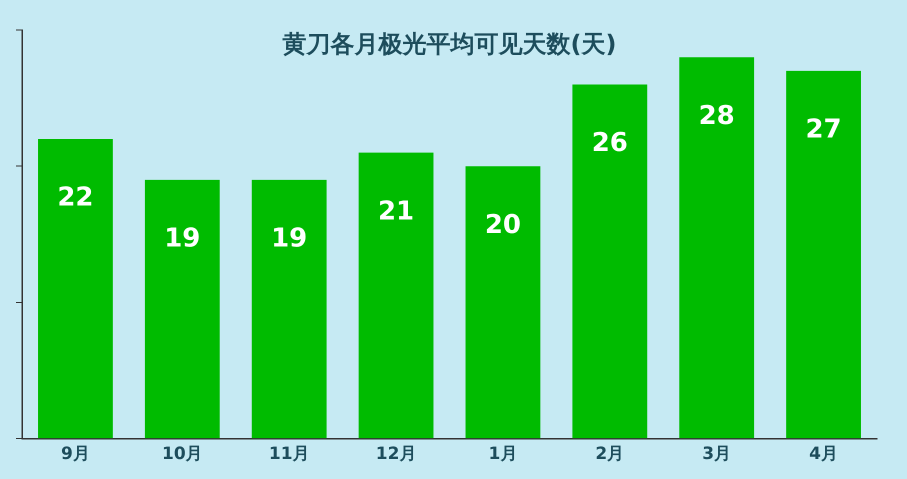 Image resolution: width=907 pixels, height=479 pixels. What do you see at coordinates (289, 454) in the screenshot?
I see `x-tick-label: 11月` at bounding box center [289, 454].